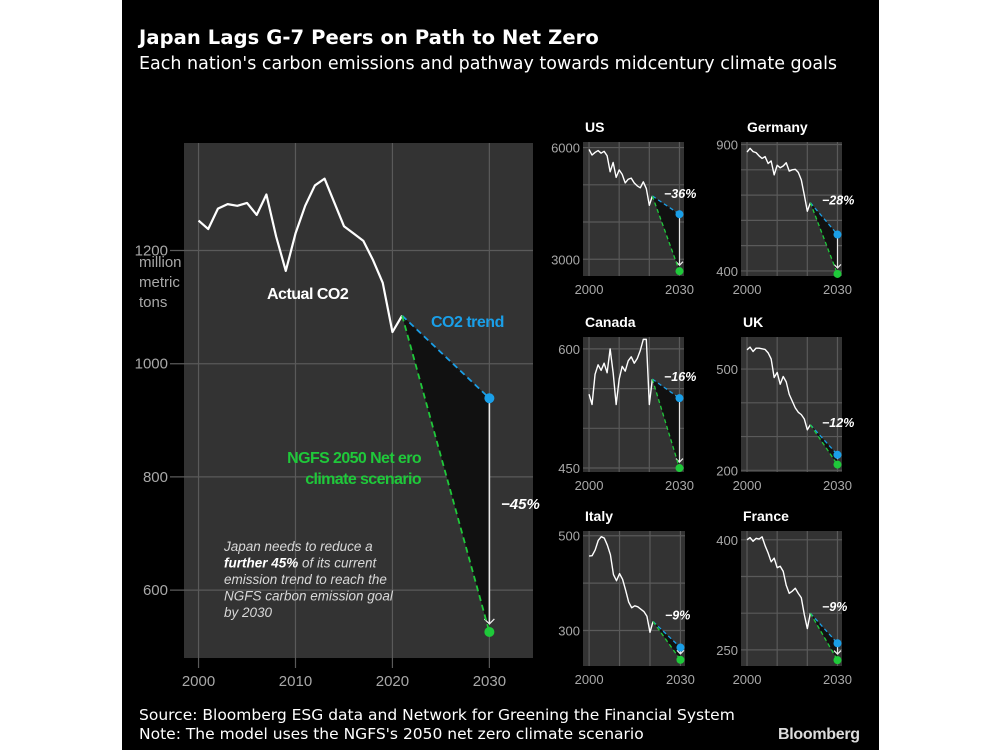  I want to click on ngfs-scenario-label: climate scenario, so click(363, 479).